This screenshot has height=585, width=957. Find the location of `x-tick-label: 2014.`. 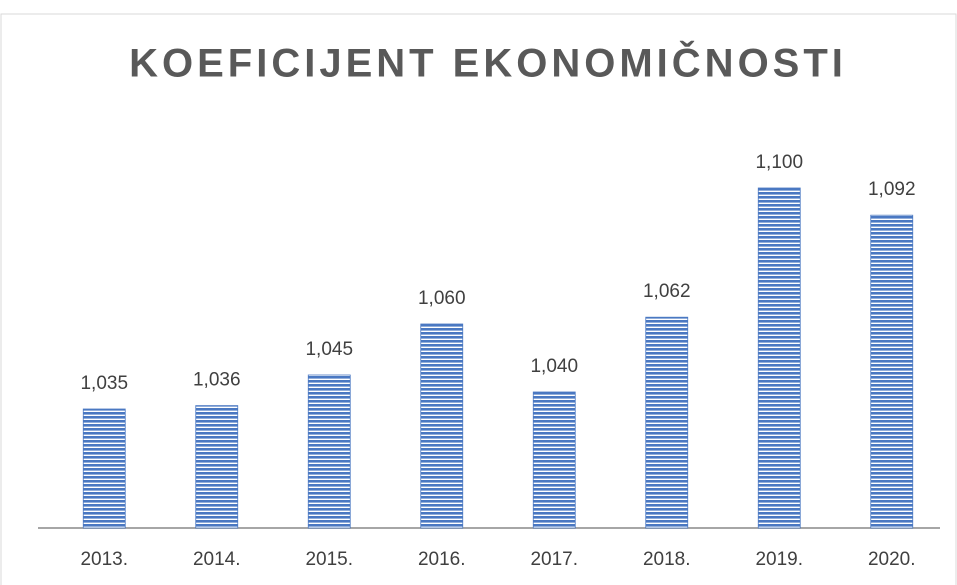

x-tick-label: 2014. is located at coordinates (217, 559).